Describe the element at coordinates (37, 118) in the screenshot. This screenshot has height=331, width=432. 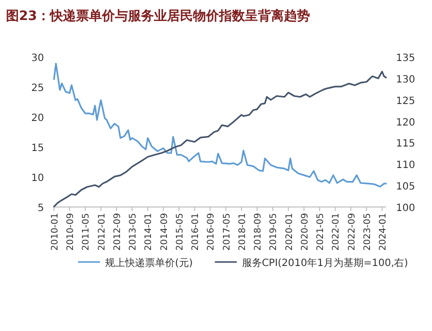
I see `y-tick-label: 20` at that location.